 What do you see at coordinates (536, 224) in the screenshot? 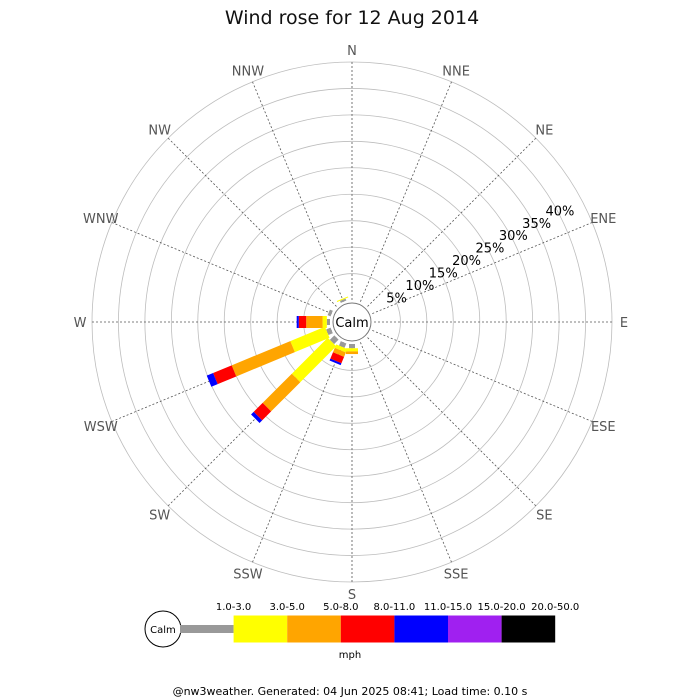
I see `ring-label-35: 35%` at bounding box center [536, 224].